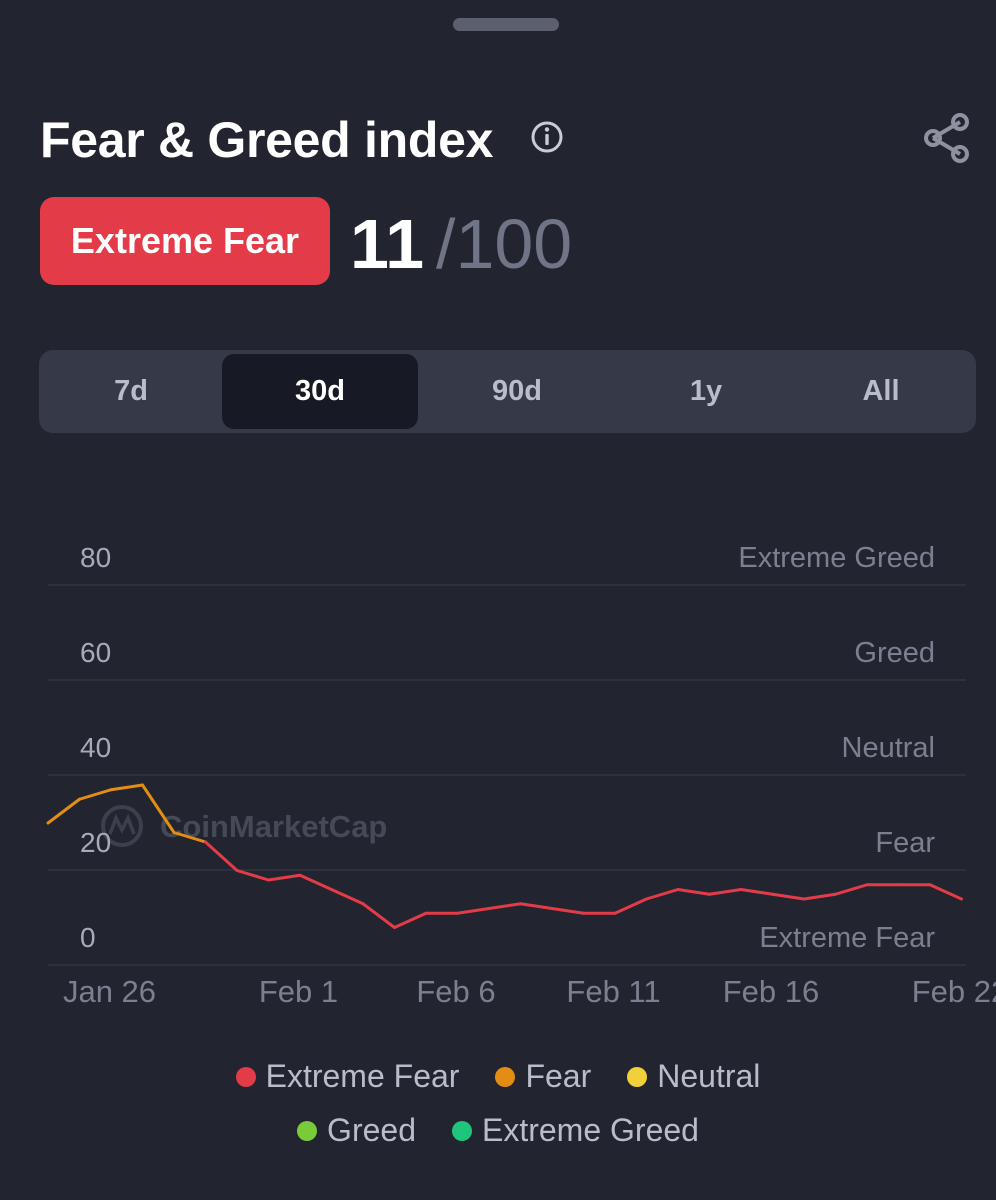 Image resolution: width=996 pixels, height=1200 pixels. I want to click on share-icon, so click(946, 138).